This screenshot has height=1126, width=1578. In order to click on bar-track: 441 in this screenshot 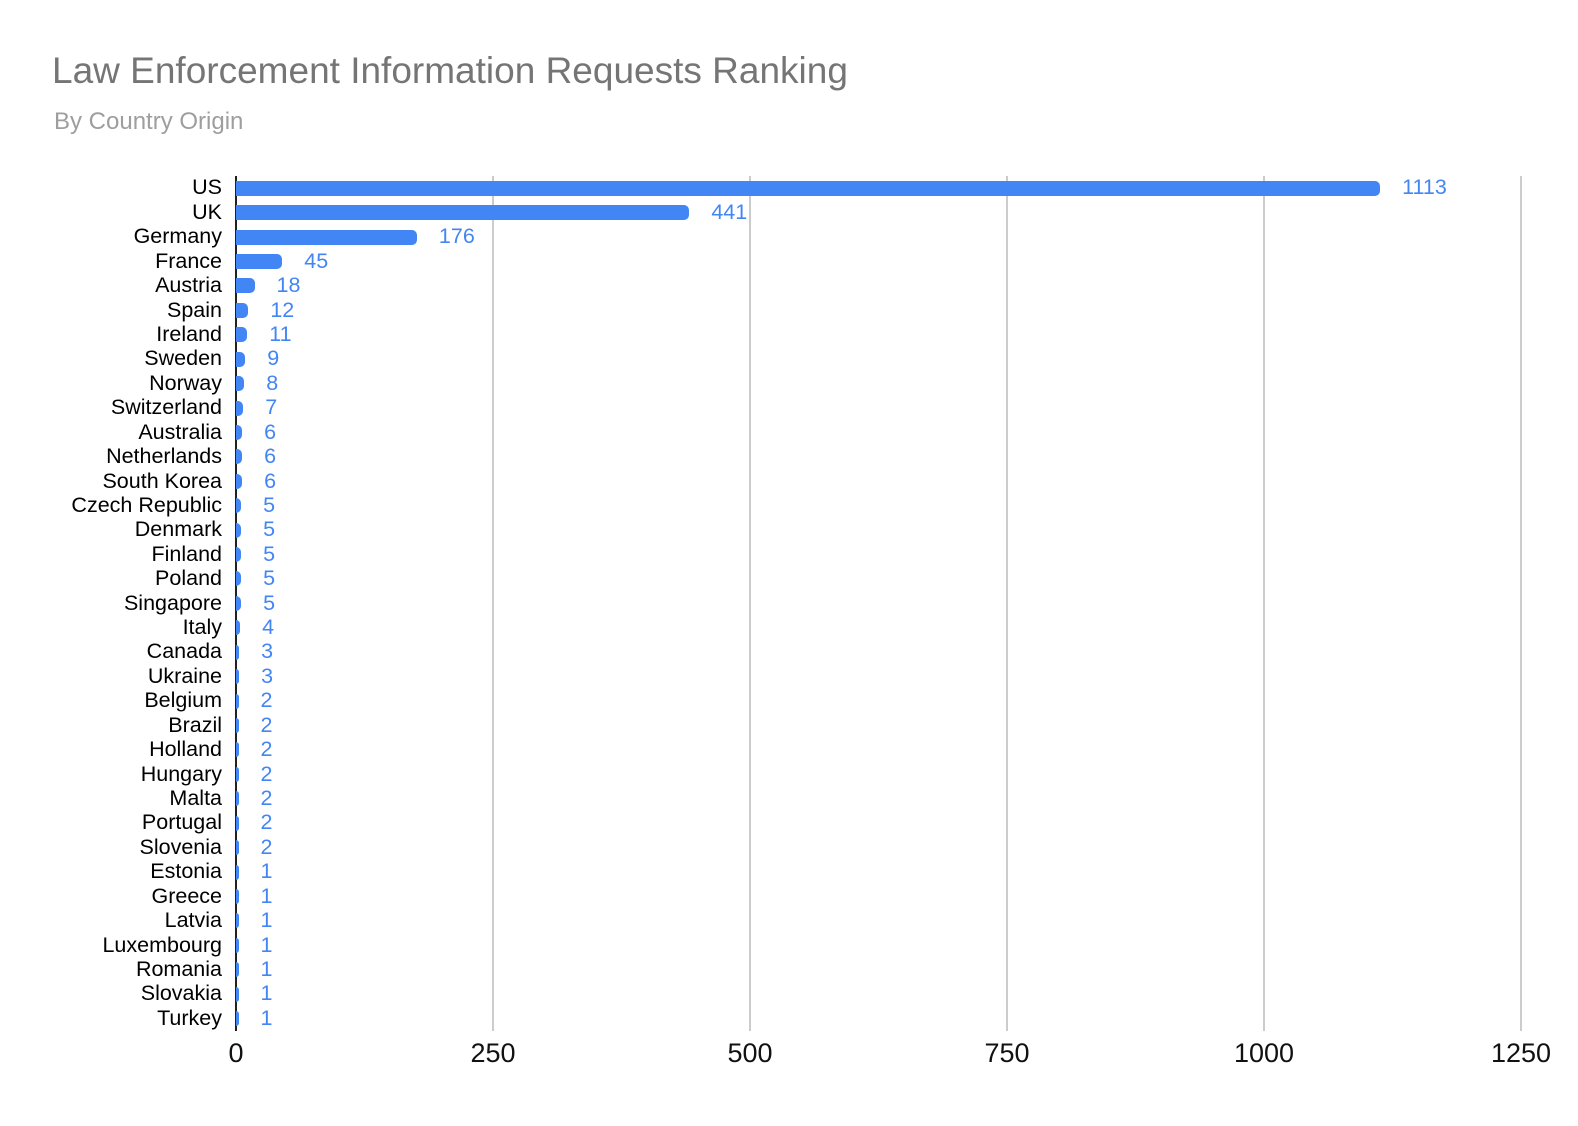, I will do `click(907, 212)`.